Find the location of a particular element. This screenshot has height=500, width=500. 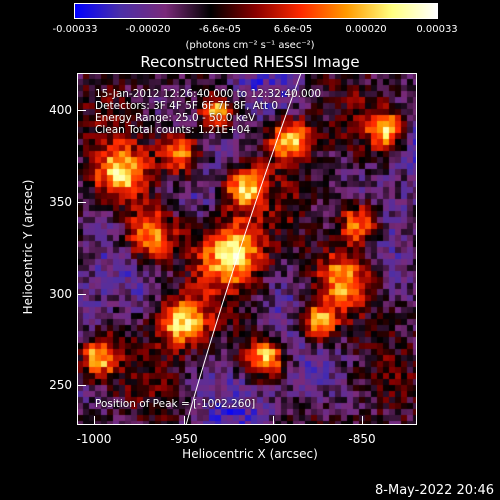

colorbar-tick: 0.00020 is located at coordinates (366, 29).